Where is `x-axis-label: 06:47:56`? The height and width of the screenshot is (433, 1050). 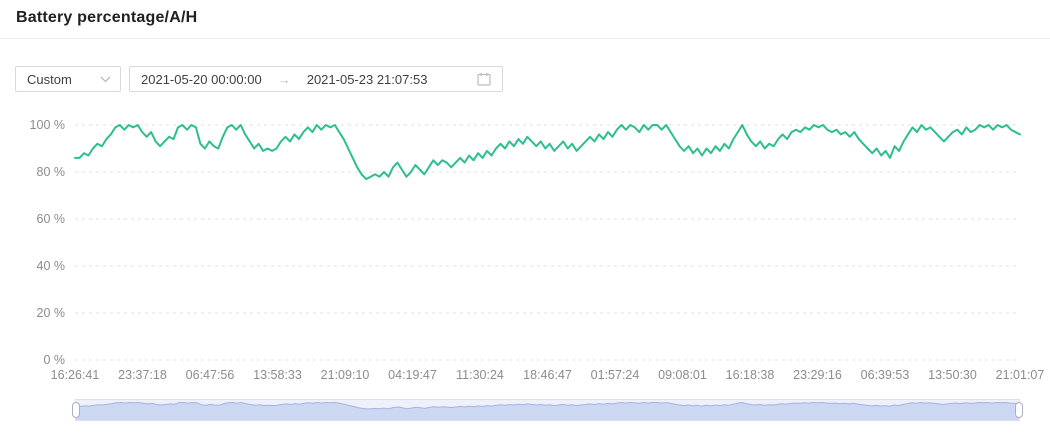
x-axis-label: 06:47:56 is located at coordinates (210, 375).